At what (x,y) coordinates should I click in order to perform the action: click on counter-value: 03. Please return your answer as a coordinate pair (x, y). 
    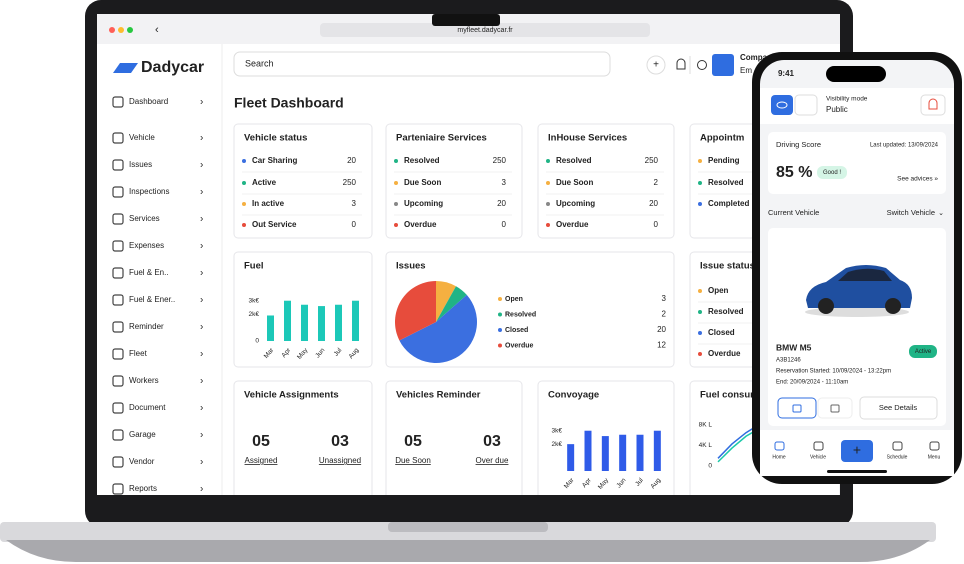
    Looking at the image, I should click on (492, 441).